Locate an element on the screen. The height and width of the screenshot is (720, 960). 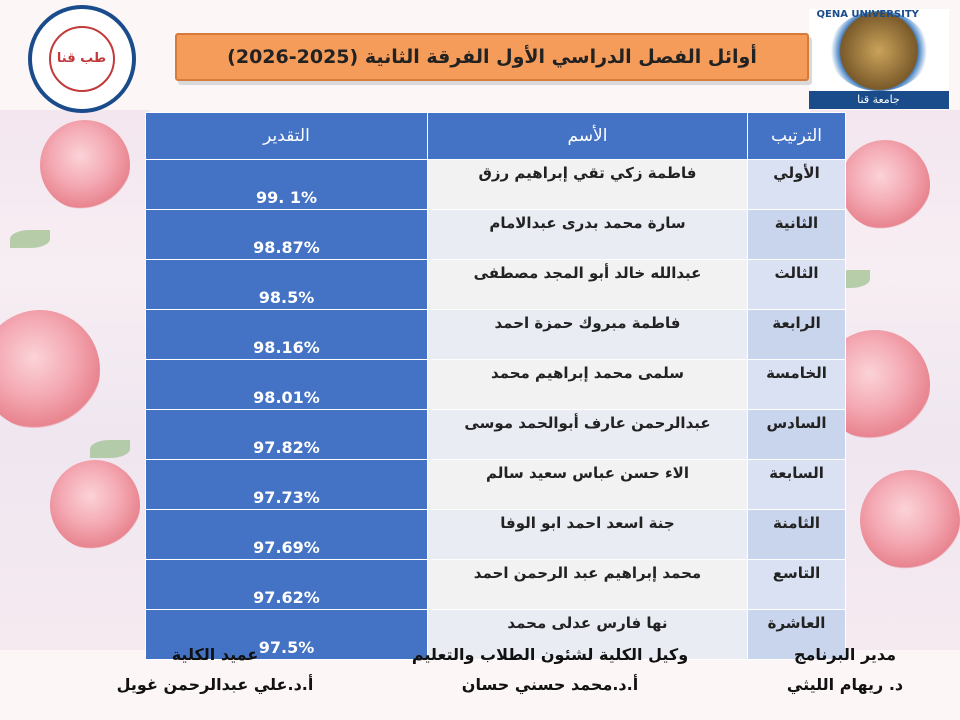
faculty-logo: طب قنا is located at coordinates (81, 58).